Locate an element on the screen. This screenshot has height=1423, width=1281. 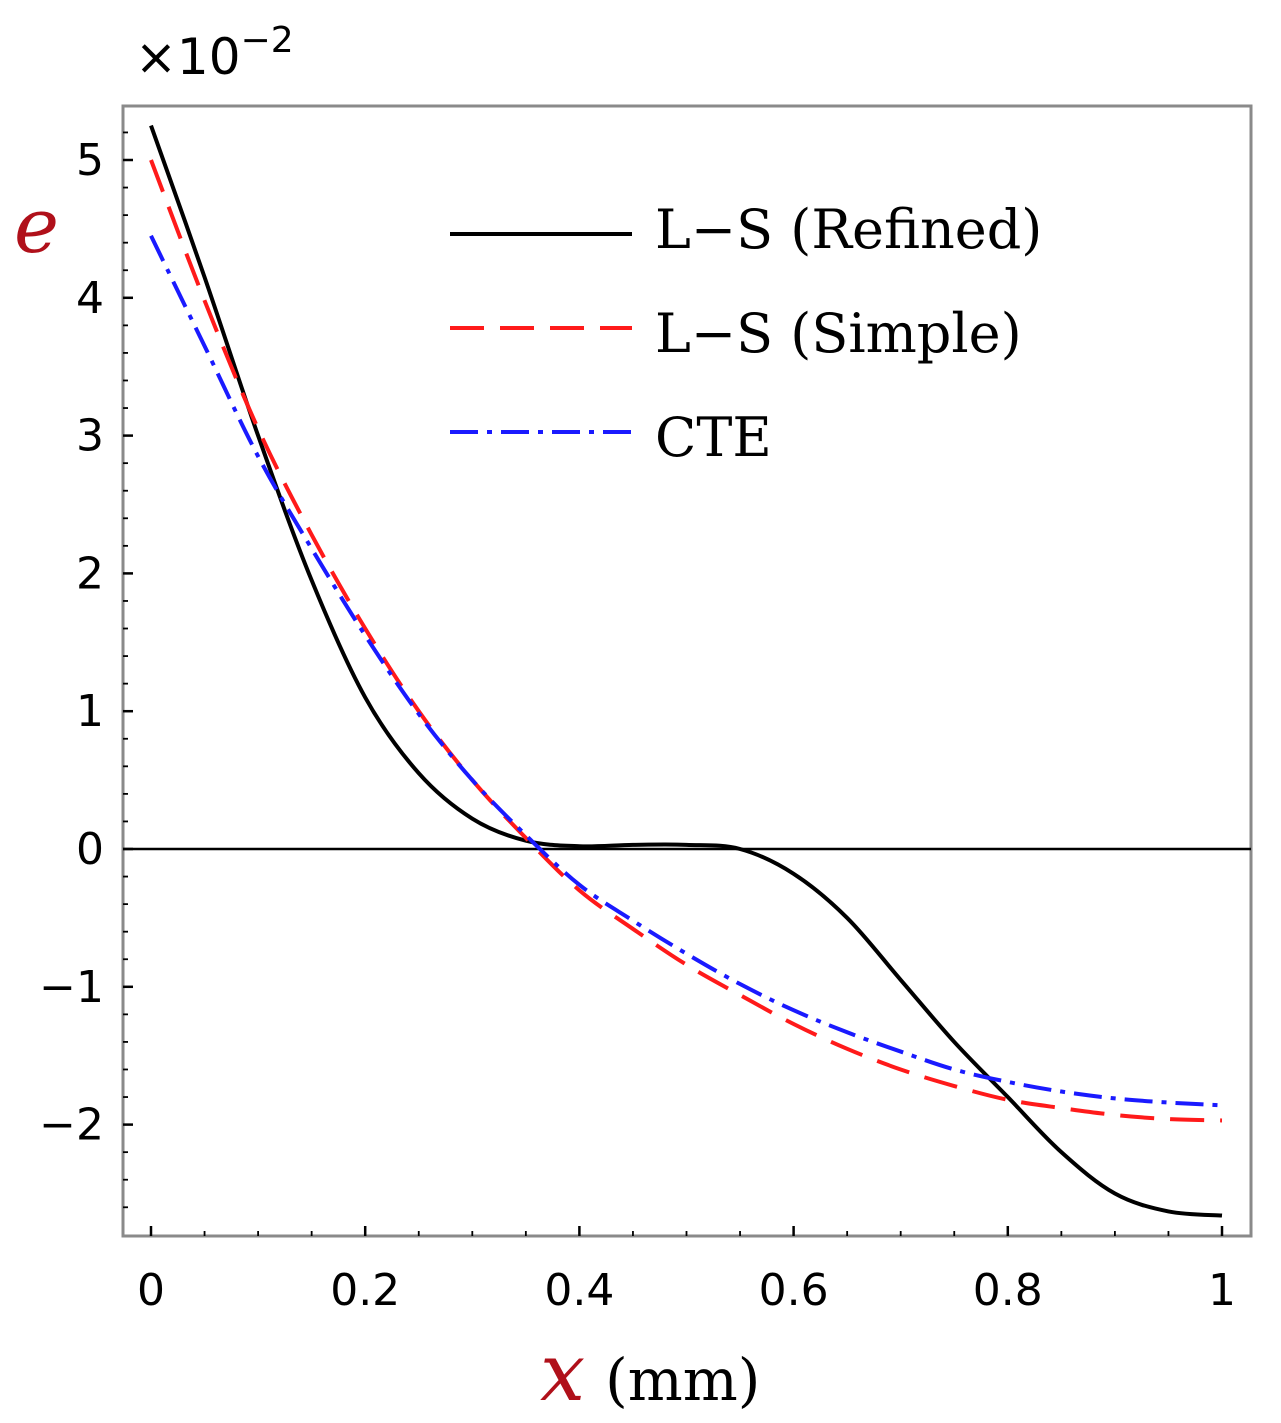
x-axis-label: x (mm) is located at coordinates (650, 1372).